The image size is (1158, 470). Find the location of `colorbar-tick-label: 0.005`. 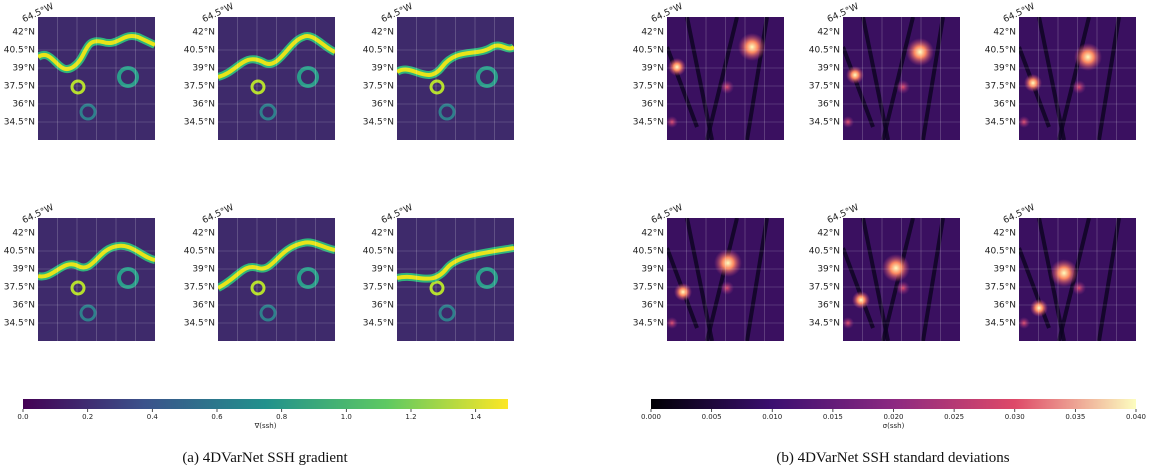

colorbar-tick-label: 0.005 is located at coordinates (712, 417).